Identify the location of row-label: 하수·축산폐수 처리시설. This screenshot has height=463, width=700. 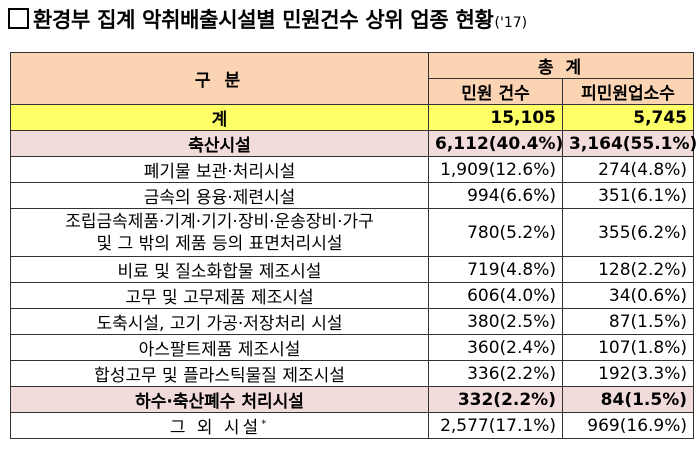
(219, 399).